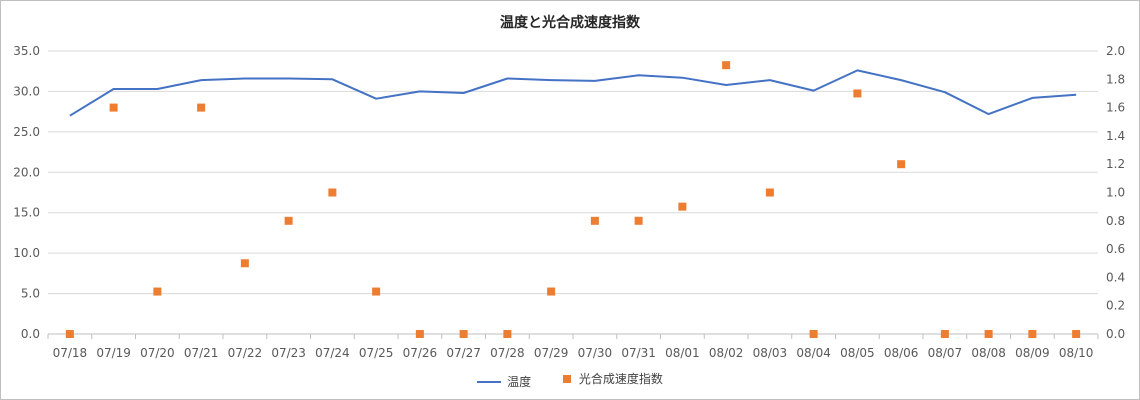 The width and height of the screenshot is (1140, 400). Describe the element at coordinates (489, 381) in the screenshot. I see `legend-line-marker` at that location.